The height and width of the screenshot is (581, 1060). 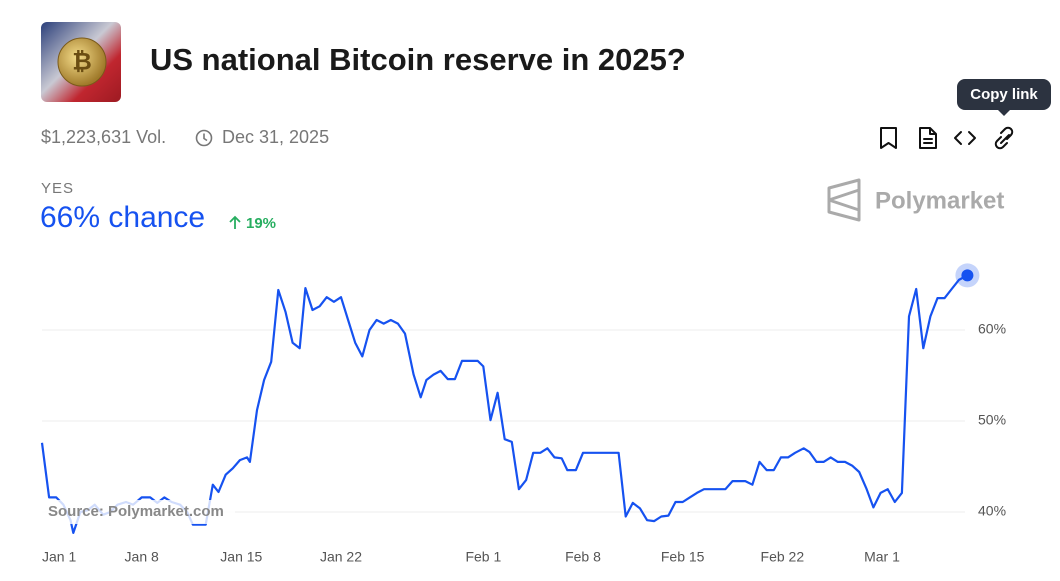 What do you see at coordinates (103, 137) in the screenshot?
I see `volume: $1,223,631 Vol.` at bounding box center [103, 137].